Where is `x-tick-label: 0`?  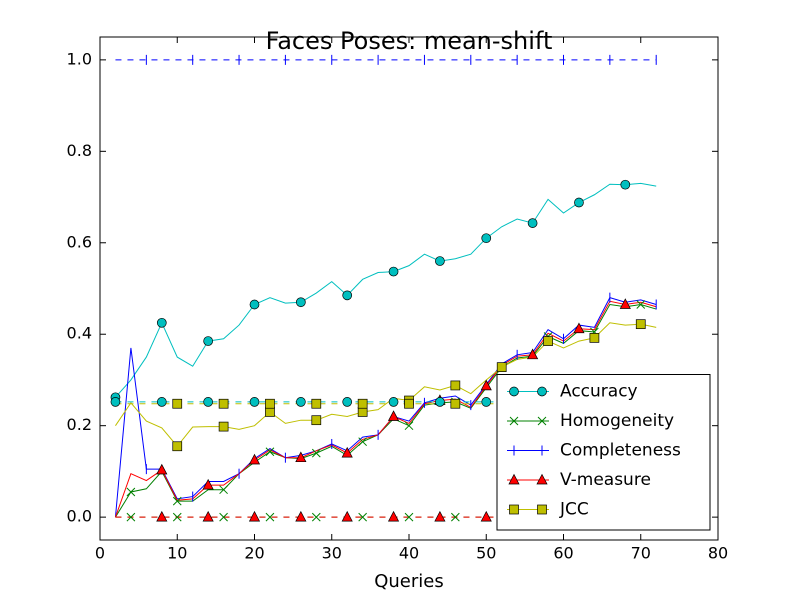 x-tick-label: 0 is located at coordinates (100, 553).